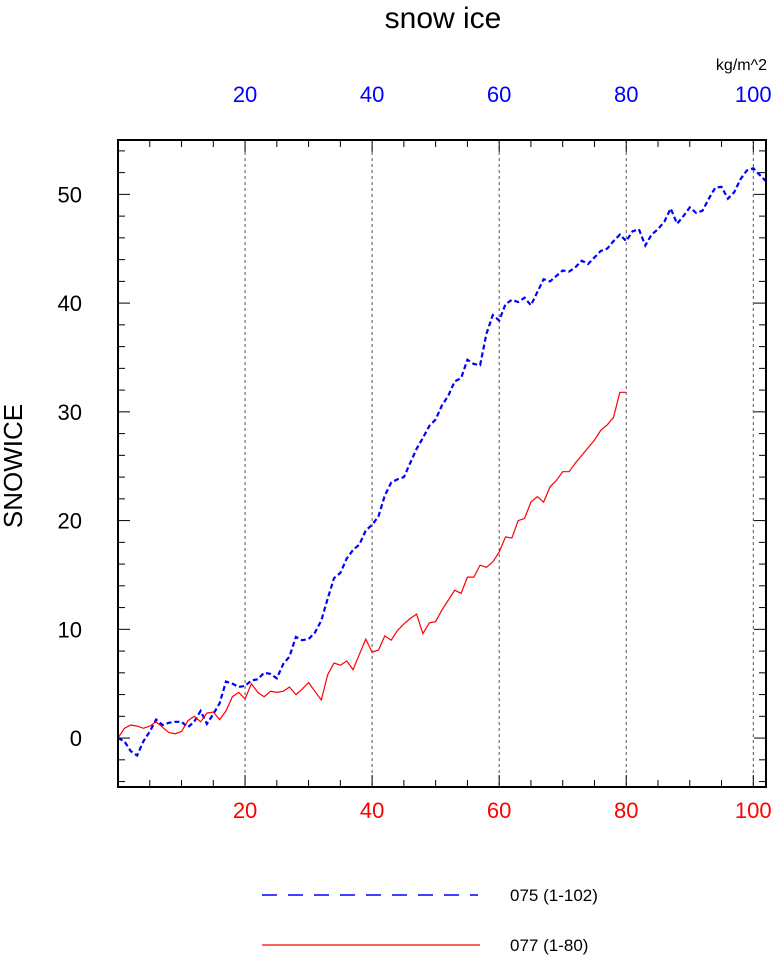  What do you see at coordinates (70, 194) in the screenshot?
I see `y-tick-label: 50` at bounding box center [70, 194].